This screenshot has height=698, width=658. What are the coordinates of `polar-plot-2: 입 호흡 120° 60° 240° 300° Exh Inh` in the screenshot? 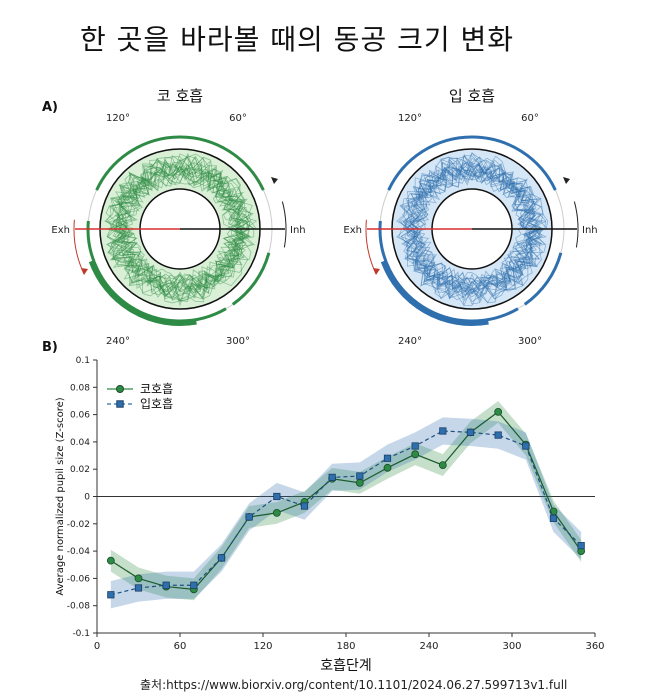 It's located at (470, 217).